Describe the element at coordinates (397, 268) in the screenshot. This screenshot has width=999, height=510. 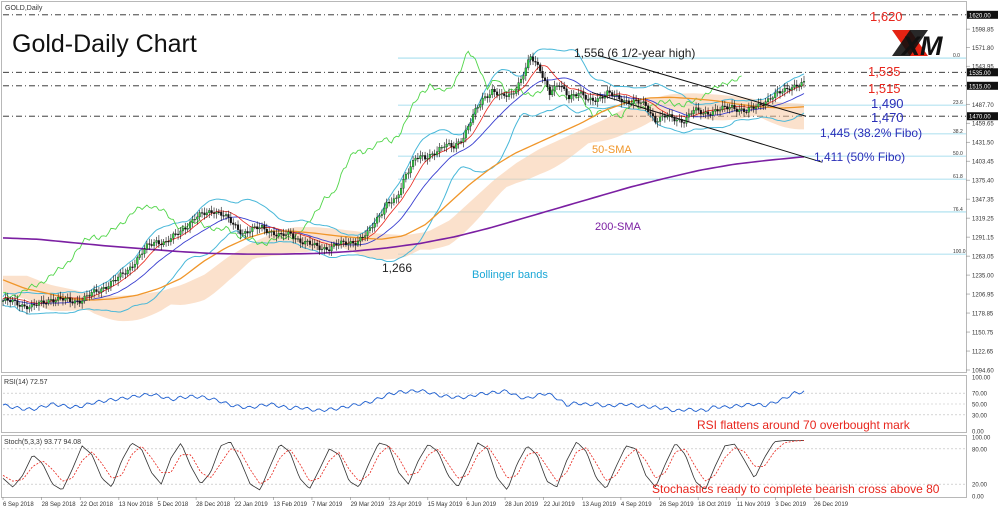
I see `annotation-low: 1,266` at that location.